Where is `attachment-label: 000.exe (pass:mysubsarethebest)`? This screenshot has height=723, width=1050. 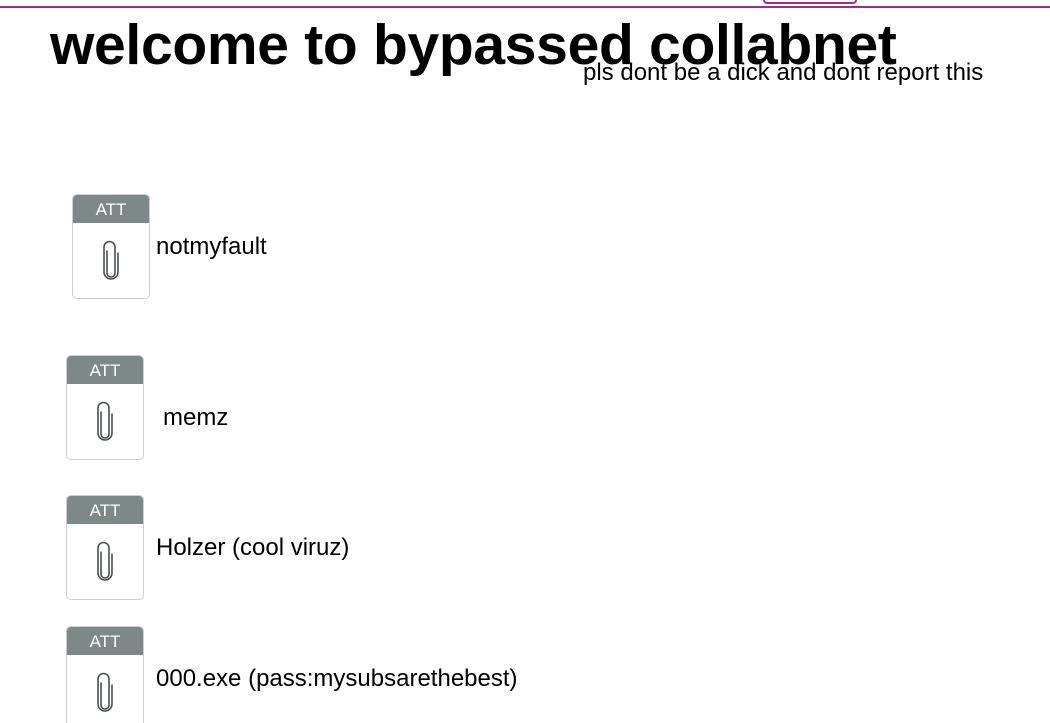 attachment-label: 000.exe (pass:mysubsarethebest) is located at coordinates (337, 678).